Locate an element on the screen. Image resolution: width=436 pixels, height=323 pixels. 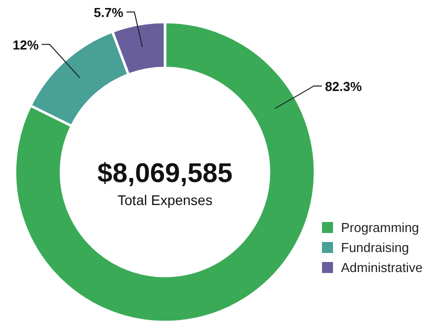
legend-label: Programming is located at coordinates (380, 227).